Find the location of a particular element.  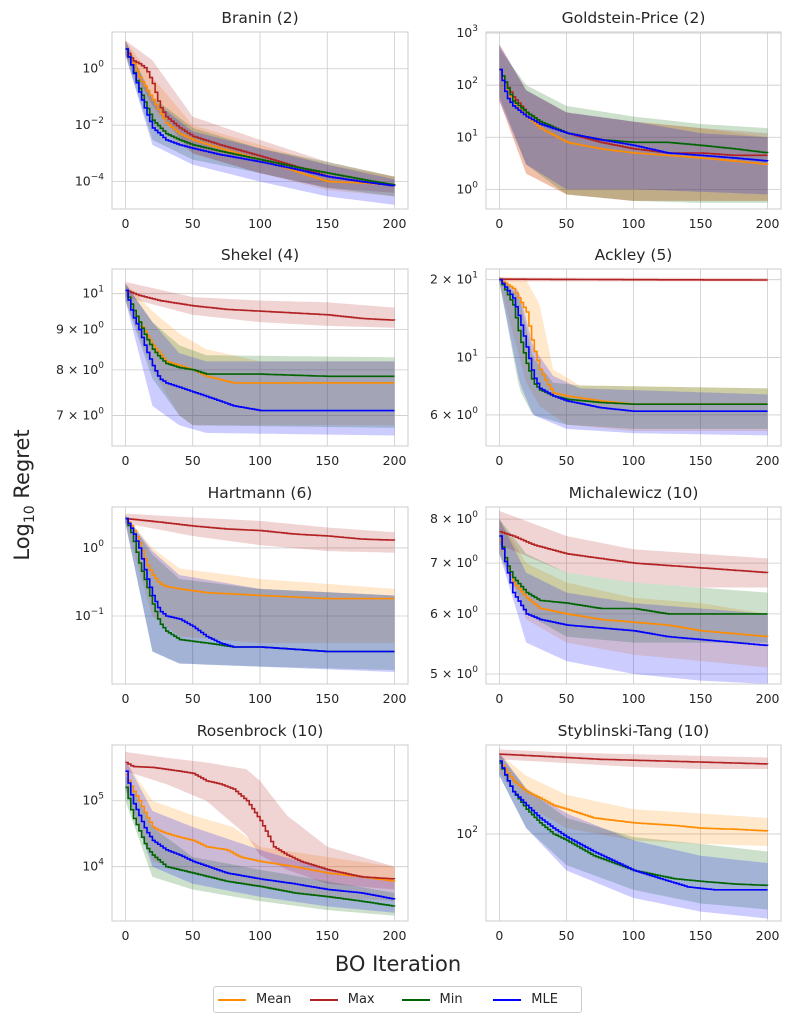

y-tick-label: 10⁻² is located at coordinates (89, 124).